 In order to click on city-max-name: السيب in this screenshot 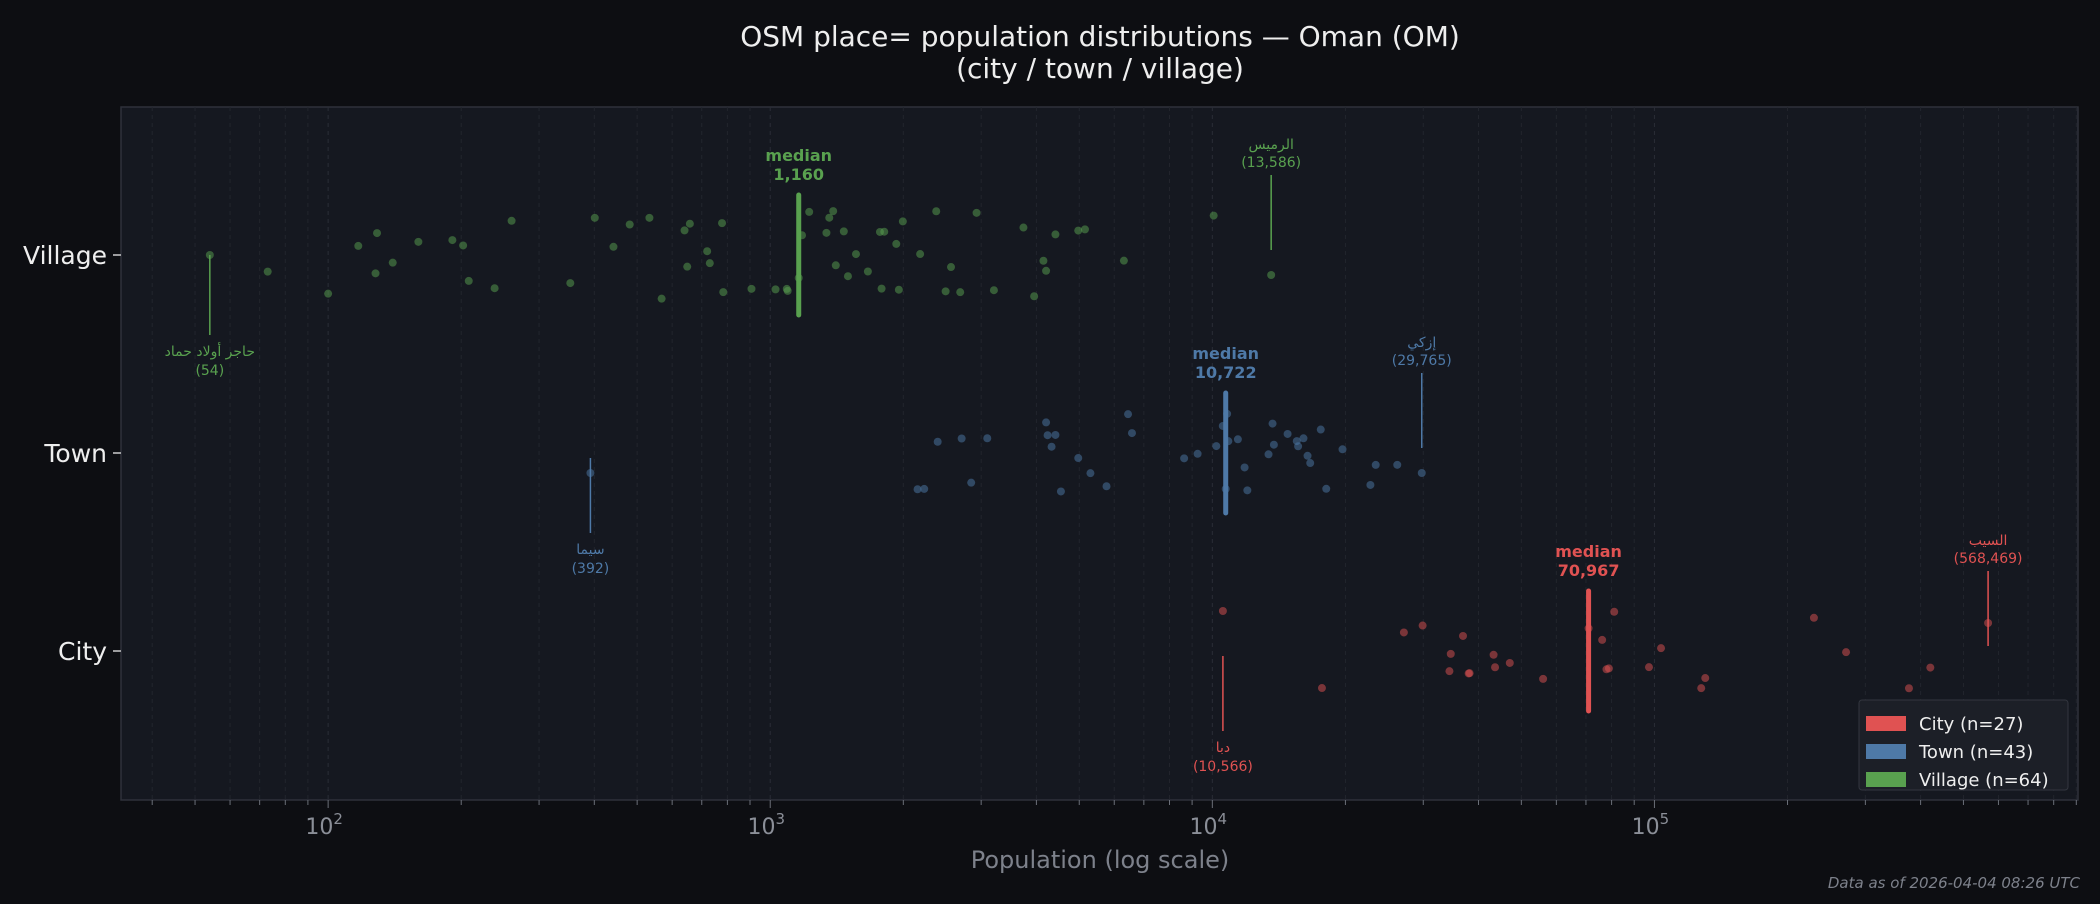, I will do `click(1988, 541)`.